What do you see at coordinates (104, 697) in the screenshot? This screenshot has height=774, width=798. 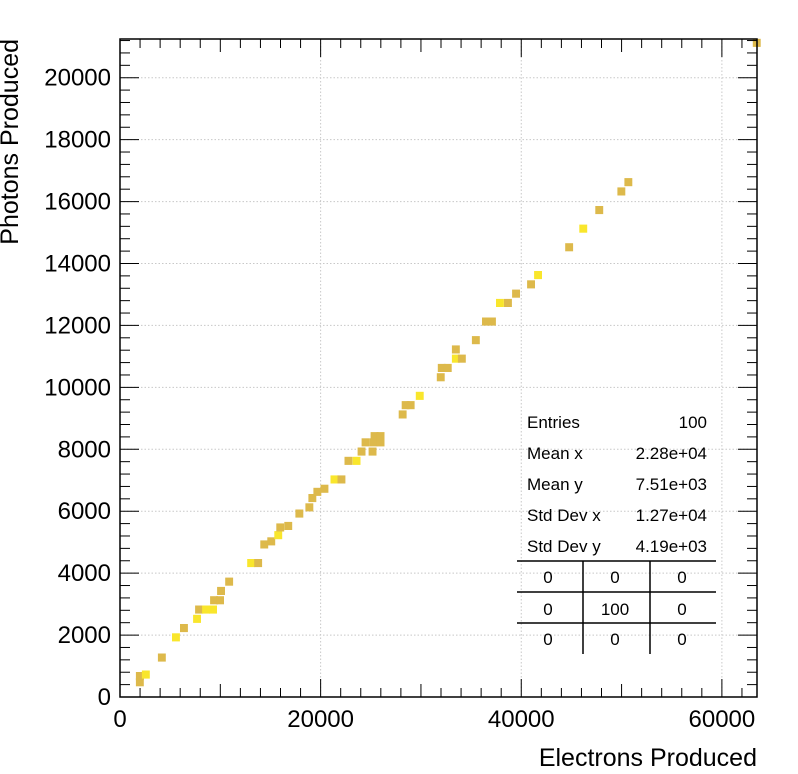 I see `y-tick-label: 0` at bounding box center [104, 697].